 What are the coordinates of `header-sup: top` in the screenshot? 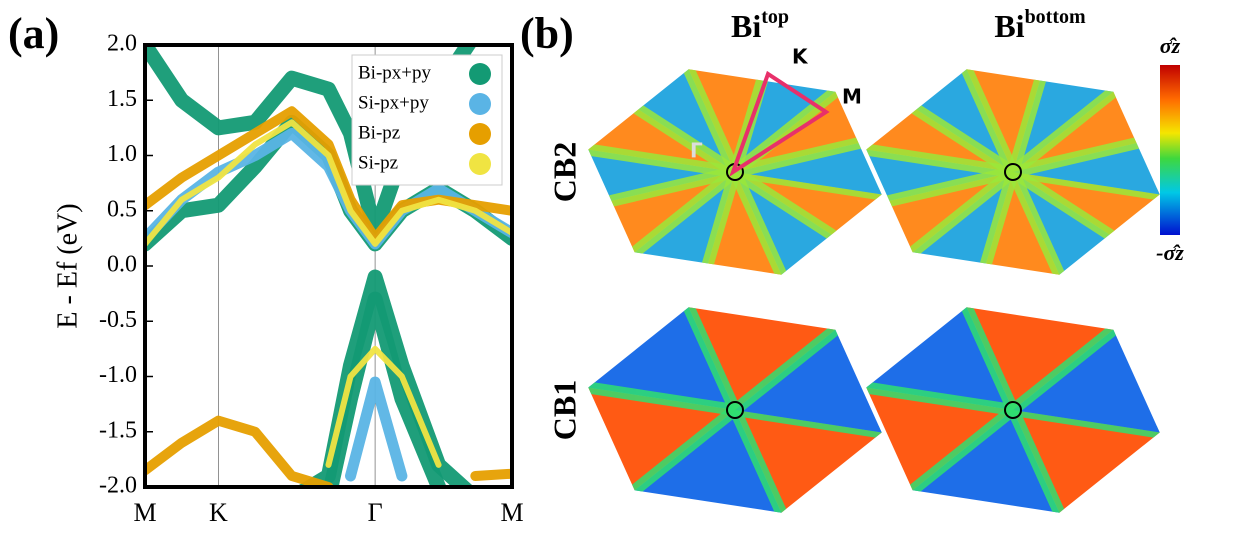 It's located at (775, 17).